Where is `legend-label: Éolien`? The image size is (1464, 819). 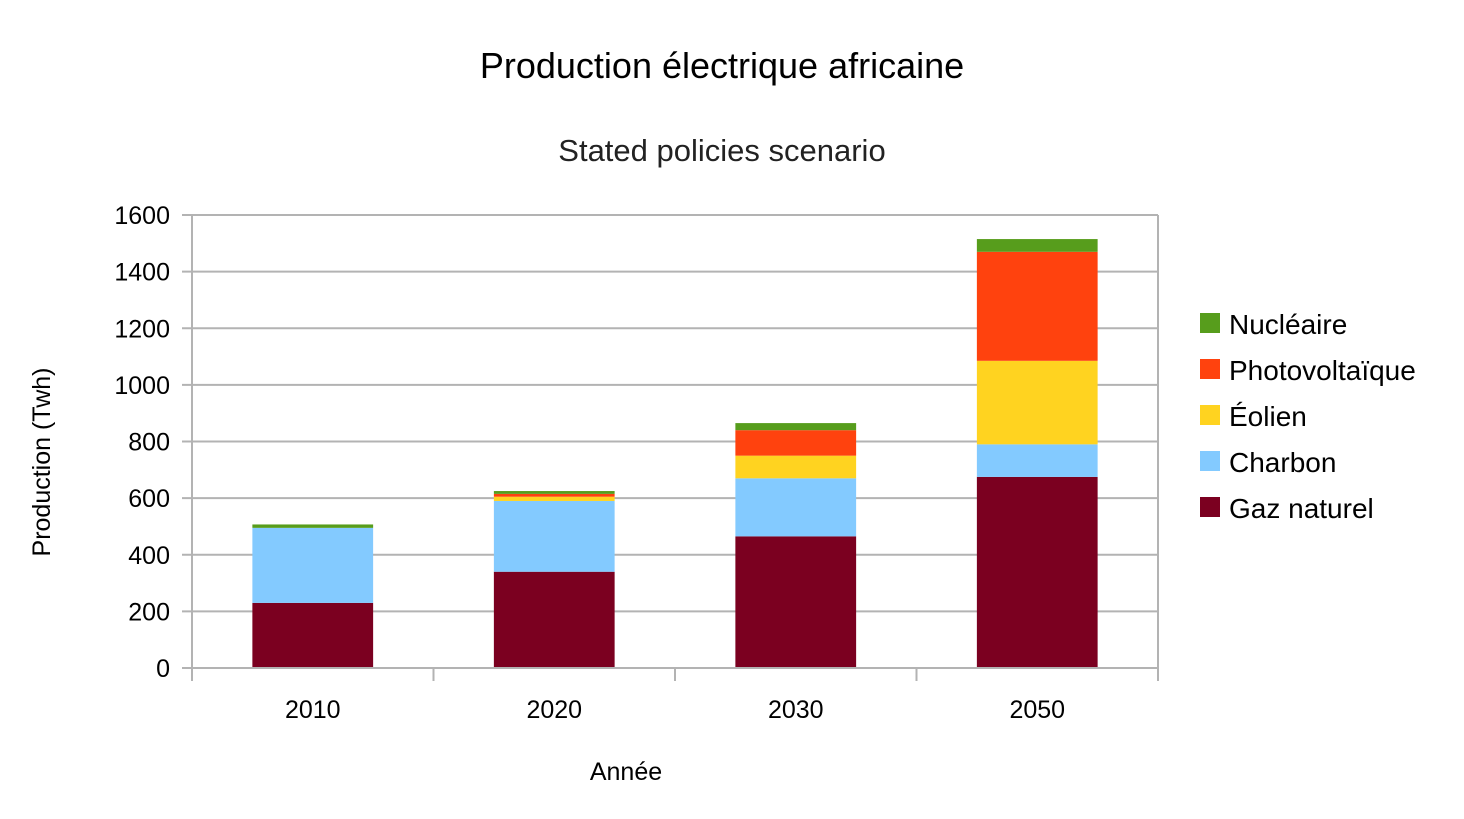
legend-label: Éolien is located at coordinates (1268, 416).